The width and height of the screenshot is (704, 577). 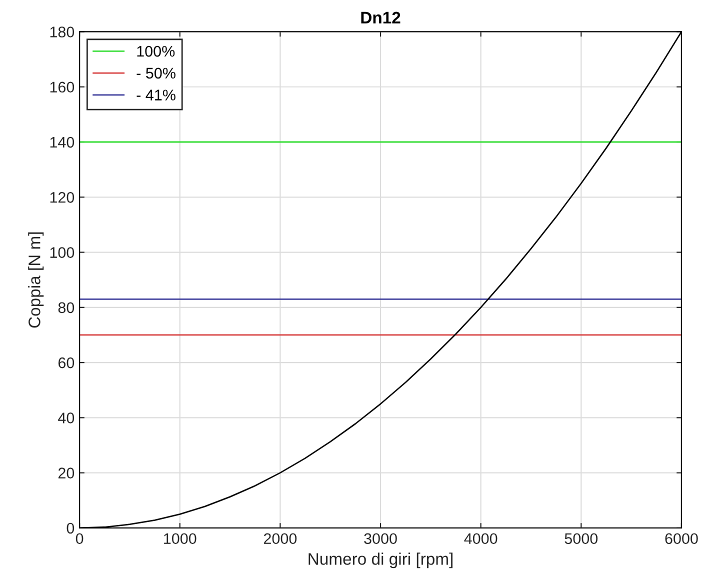 I want to click on y-tick-label: 60, so click(x=66, y=362).